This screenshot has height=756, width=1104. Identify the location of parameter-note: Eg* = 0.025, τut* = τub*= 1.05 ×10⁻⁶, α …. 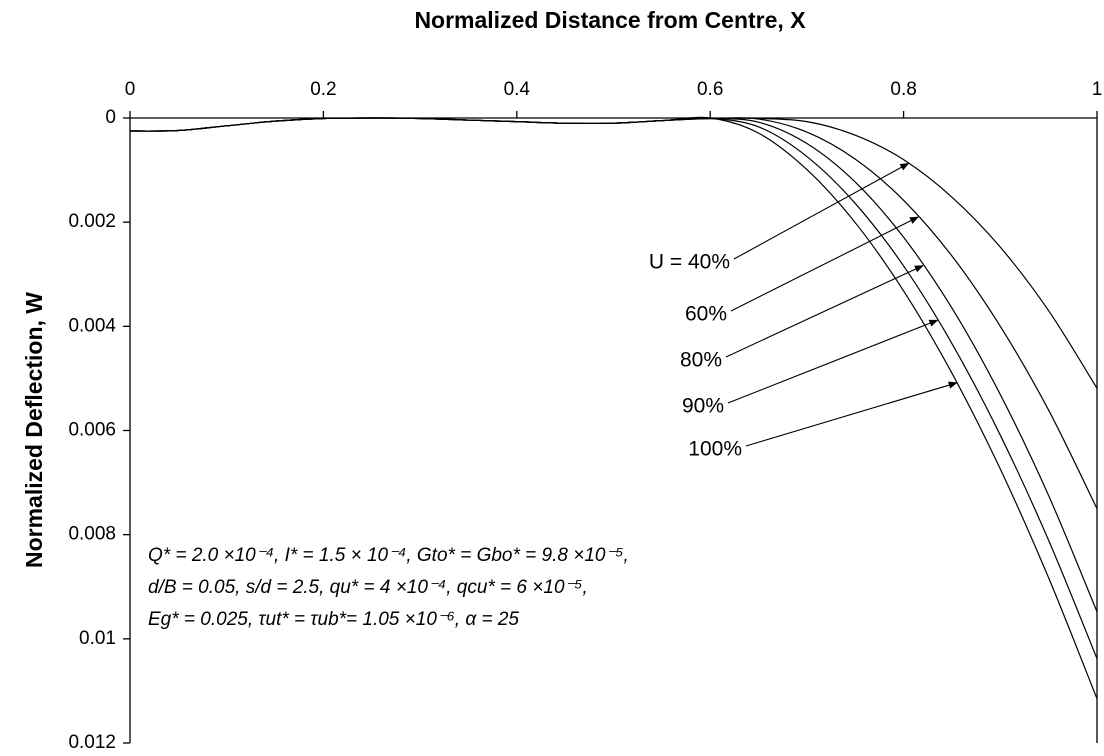
(333, 619).